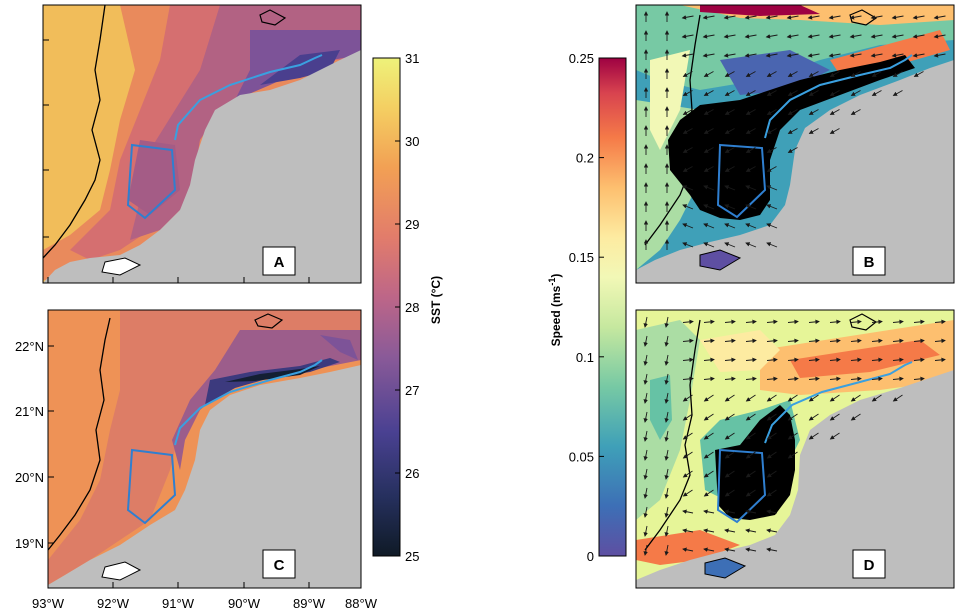 The image size is (957, 614). What do you see at coordinates (795, 479) in the screenshot?
I see `panel-d-land` at bounding box center [795, 479].